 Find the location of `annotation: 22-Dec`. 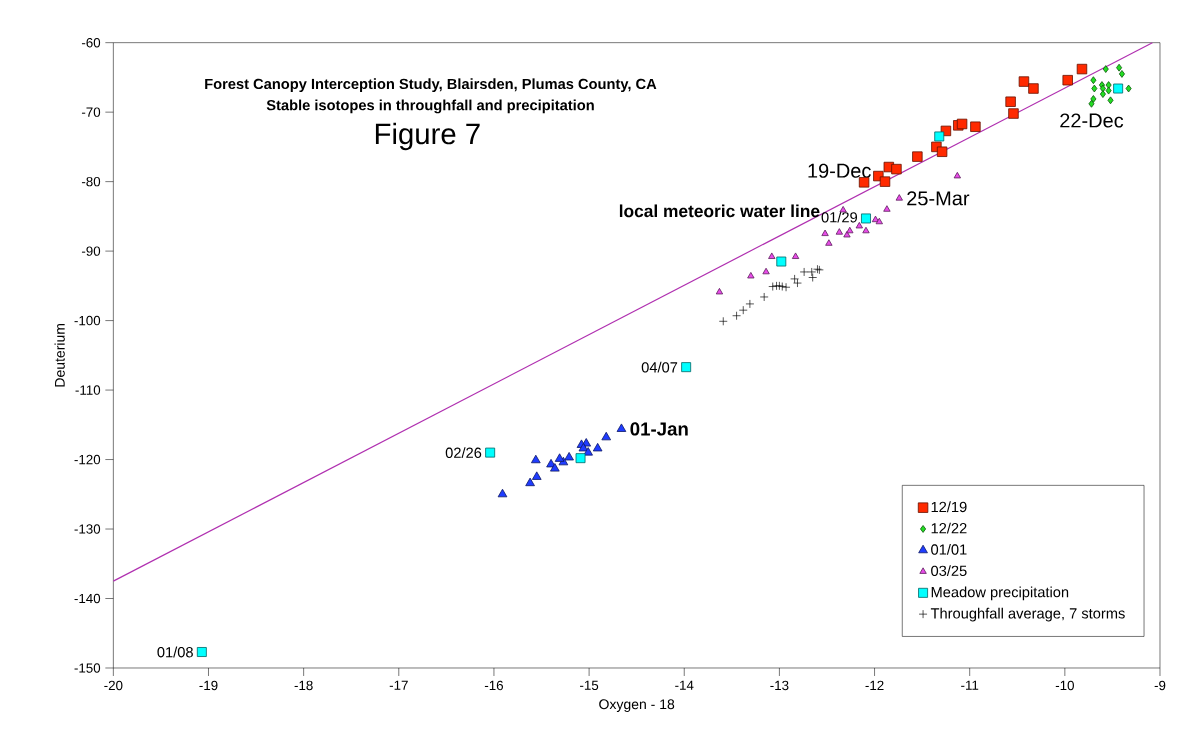

annotation: 22-Dec is located at coordinates (1092, 120).